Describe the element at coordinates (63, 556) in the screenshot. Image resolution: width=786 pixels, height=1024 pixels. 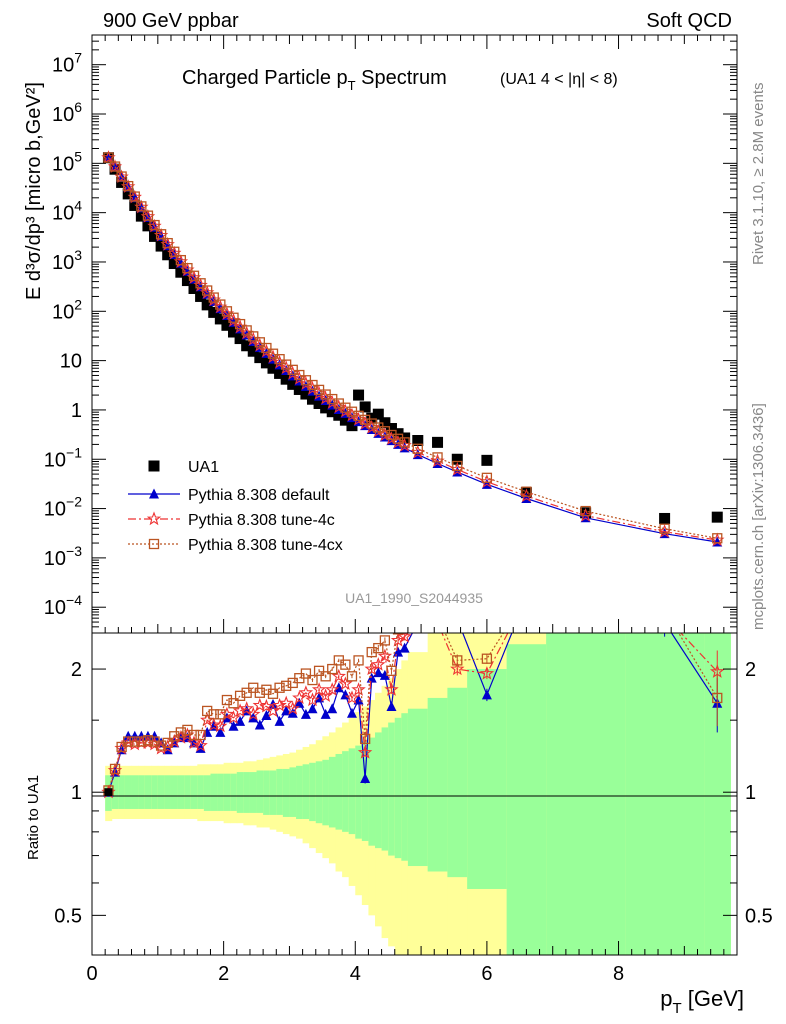
I see `y-tick-label: 10−3` at that location.